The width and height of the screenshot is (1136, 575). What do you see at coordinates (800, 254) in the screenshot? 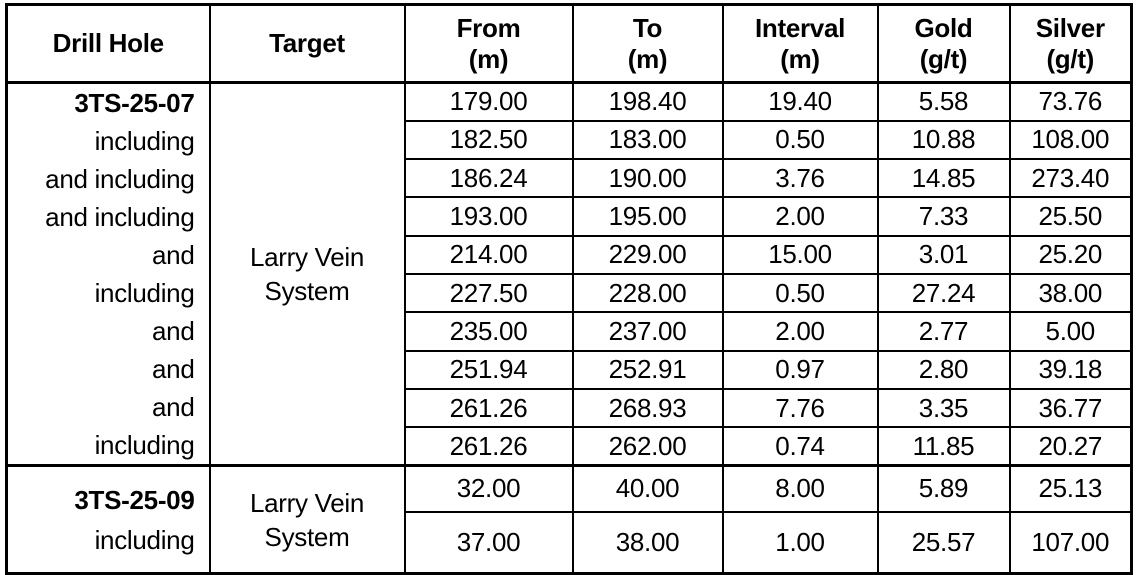
I see `cell-interval: 15.00` at bounding box center [800, 254].